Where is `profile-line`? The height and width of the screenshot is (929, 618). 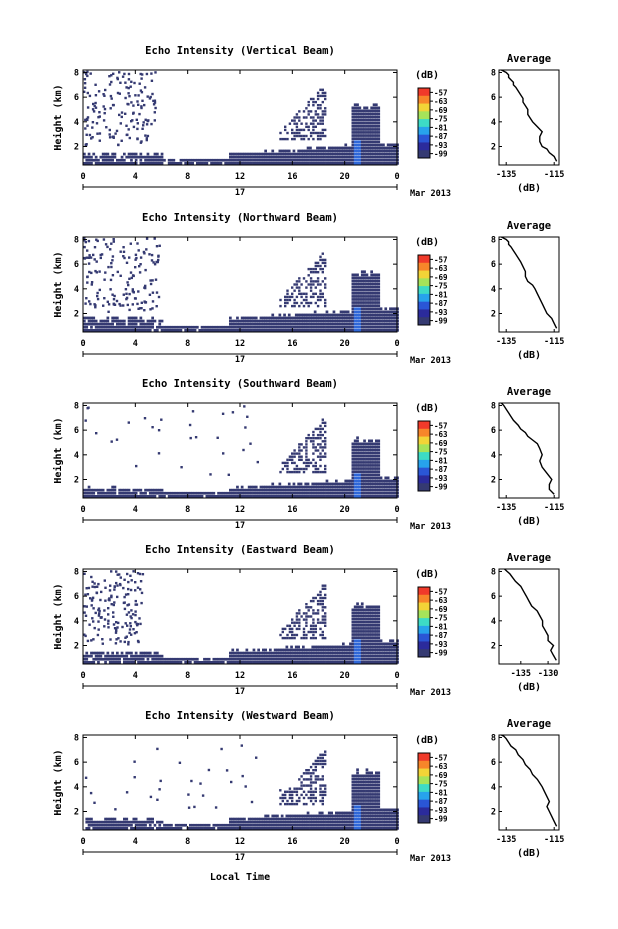 profile-line is located at coordinates (529, 115).